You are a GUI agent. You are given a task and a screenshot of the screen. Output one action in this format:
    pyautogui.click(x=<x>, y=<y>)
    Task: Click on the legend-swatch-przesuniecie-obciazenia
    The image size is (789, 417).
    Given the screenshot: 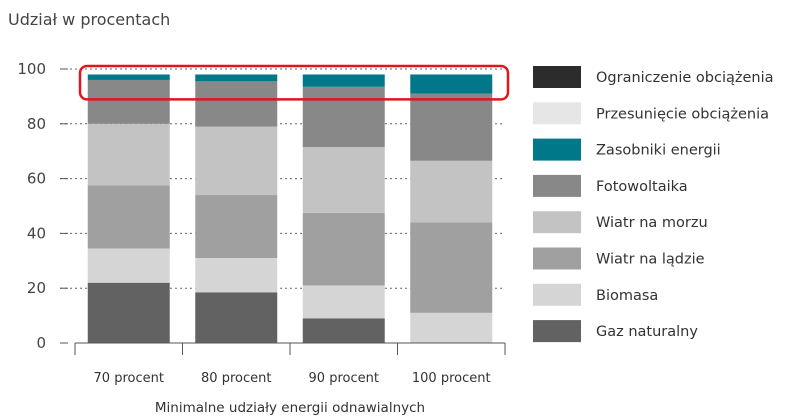 What is the action you would take?
    pyautogui.click(x=557, y=113)
    